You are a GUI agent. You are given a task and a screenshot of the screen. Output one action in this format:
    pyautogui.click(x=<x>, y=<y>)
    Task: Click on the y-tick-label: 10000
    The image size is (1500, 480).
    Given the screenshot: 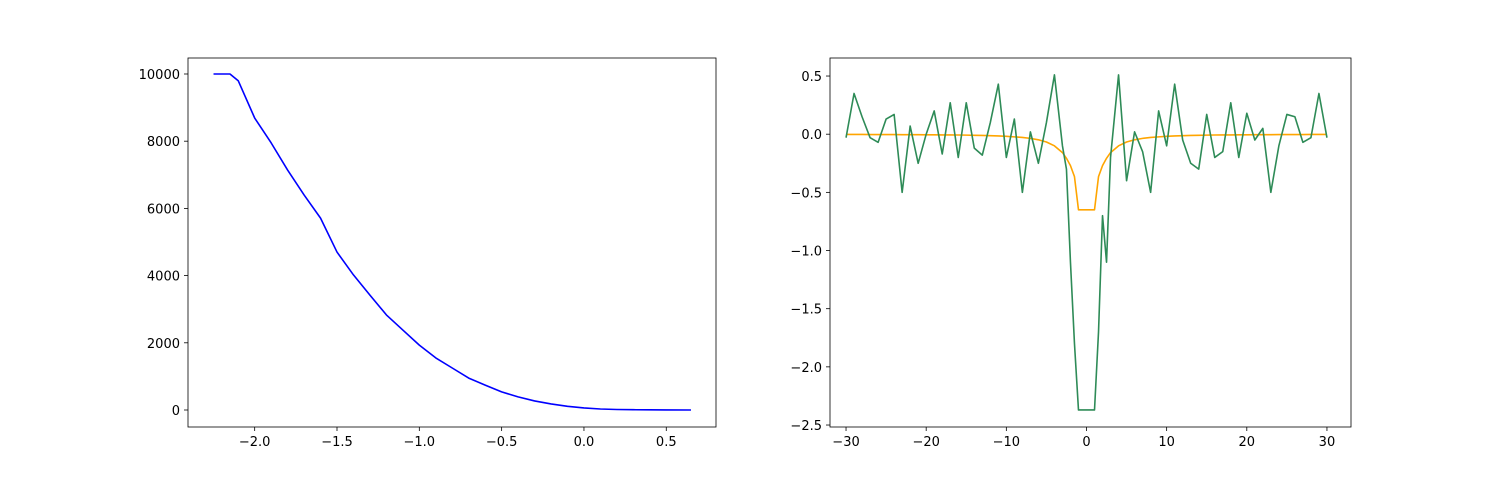 What is the action you would take?
    pyautogui.click(x=159, y=75)
    